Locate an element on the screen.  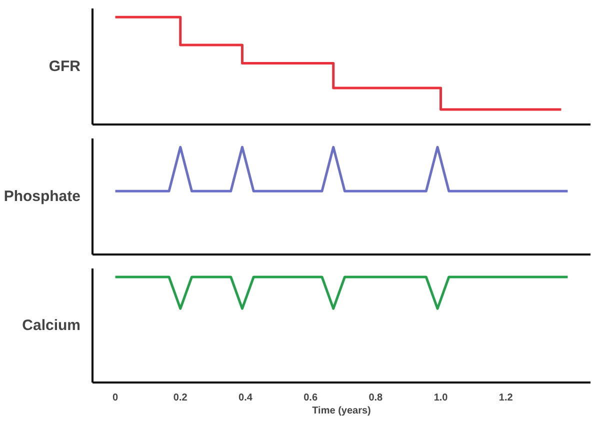
y-axis-title: Calcium is located at coordinates (51, 325).